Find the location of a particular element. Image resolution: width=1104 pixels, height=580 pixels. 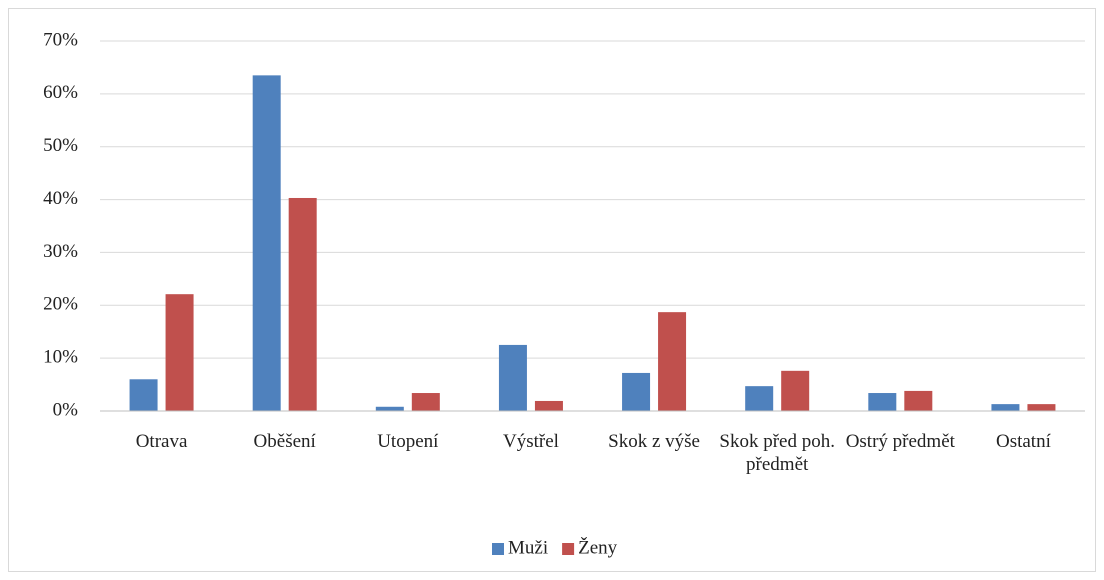

x-tick-label: Výstřel is located at coordinates (530, 441).